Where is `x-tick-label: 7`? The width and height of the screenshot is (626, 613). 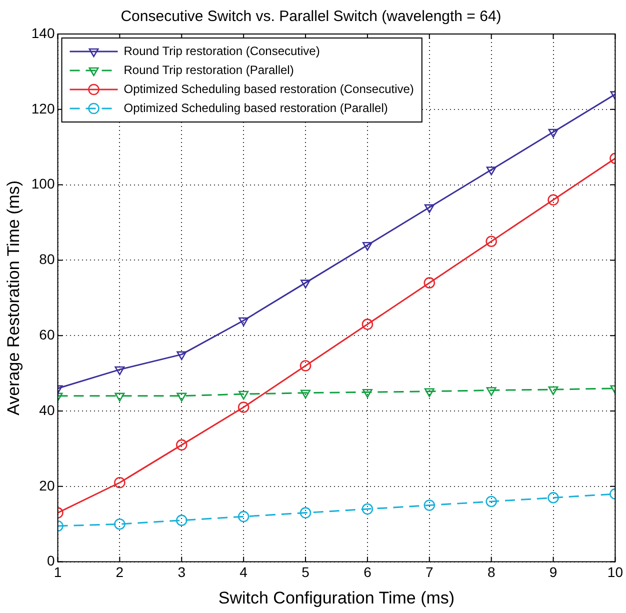
x-tick-label: 7 is located at coordinates (429, 572).